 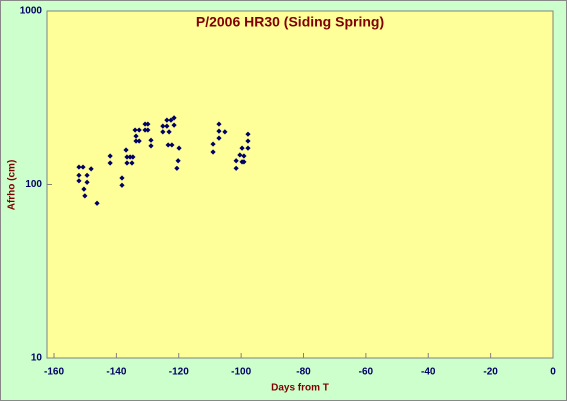 I want to click on x-tick-label: 0, so click(x=553, y=372).